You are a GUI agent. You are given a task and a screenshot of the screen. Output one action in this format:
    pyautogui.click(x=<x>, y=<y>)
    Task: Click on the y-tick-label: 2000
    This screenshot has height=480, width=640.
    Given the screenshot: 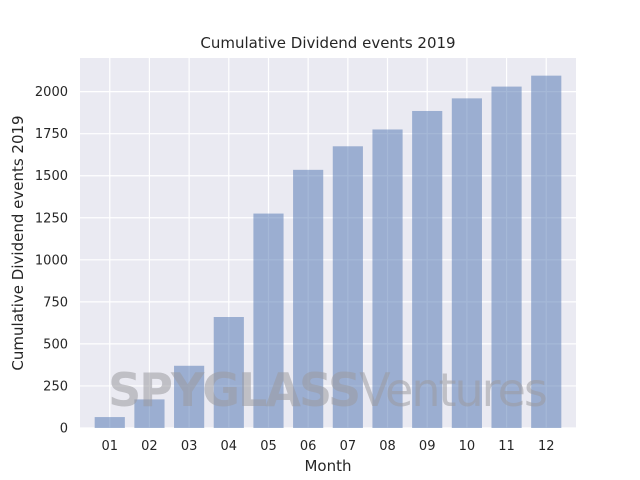 What is the action you would take?
    pyautogui.click(x=51, y=92)
    